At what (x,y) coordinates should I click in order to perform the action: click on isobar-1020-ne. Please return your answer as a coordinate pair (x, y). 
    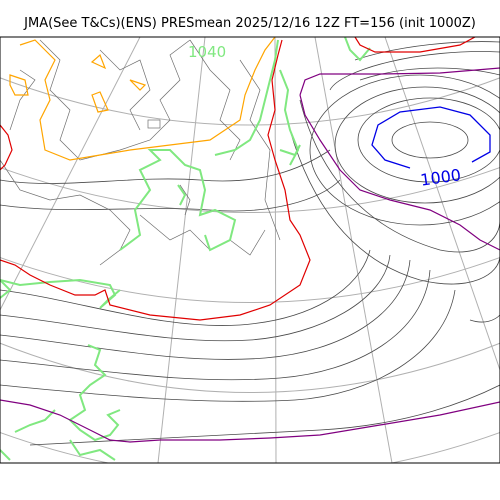
    Looking at the image, I should click on (415, 45).